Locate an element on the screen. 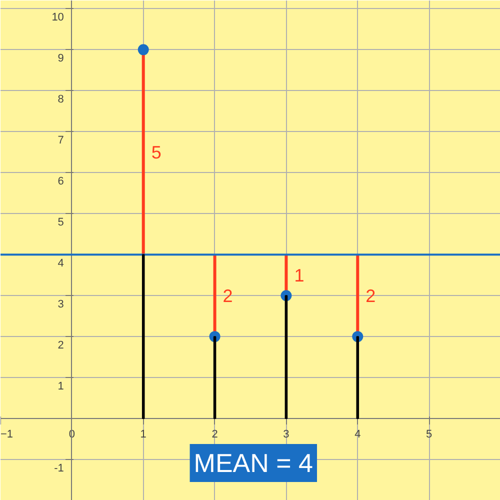 This screenshot has width=500, height=500. y-tick-label: 6 is located at coordinates (61, 182).